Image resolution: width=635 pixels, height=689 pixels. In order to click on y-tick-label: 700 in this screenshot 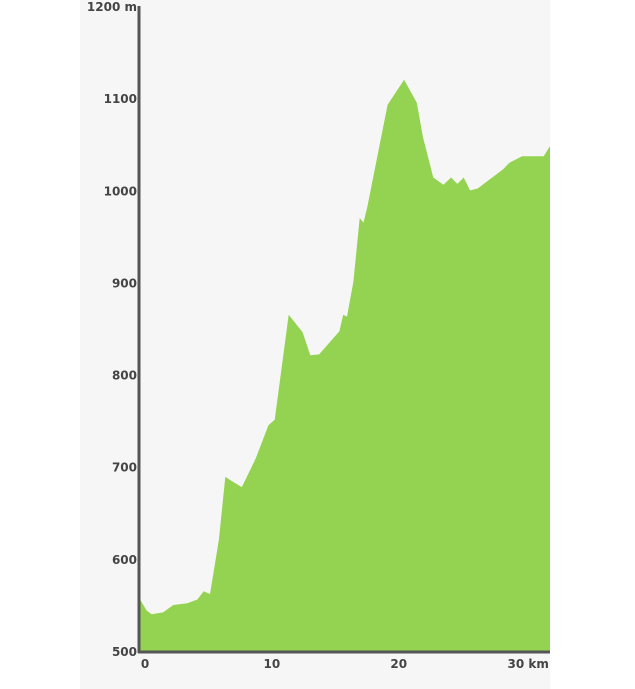, I will do `click(124, 468)`.